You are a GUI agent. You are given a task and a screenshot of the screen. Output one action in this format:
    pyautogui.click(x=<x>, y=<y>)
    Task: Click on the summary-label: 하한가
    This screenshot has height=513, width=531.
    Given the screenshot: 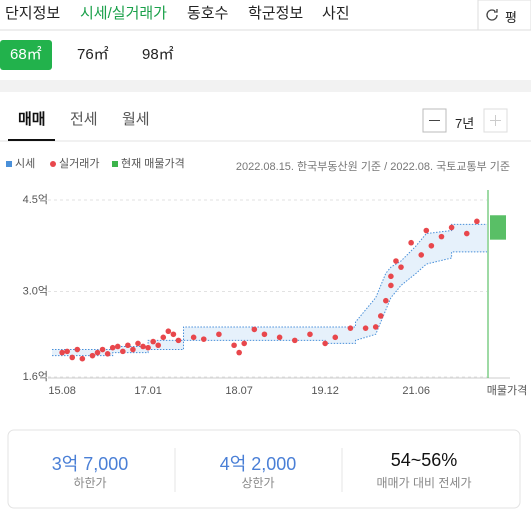 What is the action you would take?
    pyautogui.click(x=90, y=483)
    